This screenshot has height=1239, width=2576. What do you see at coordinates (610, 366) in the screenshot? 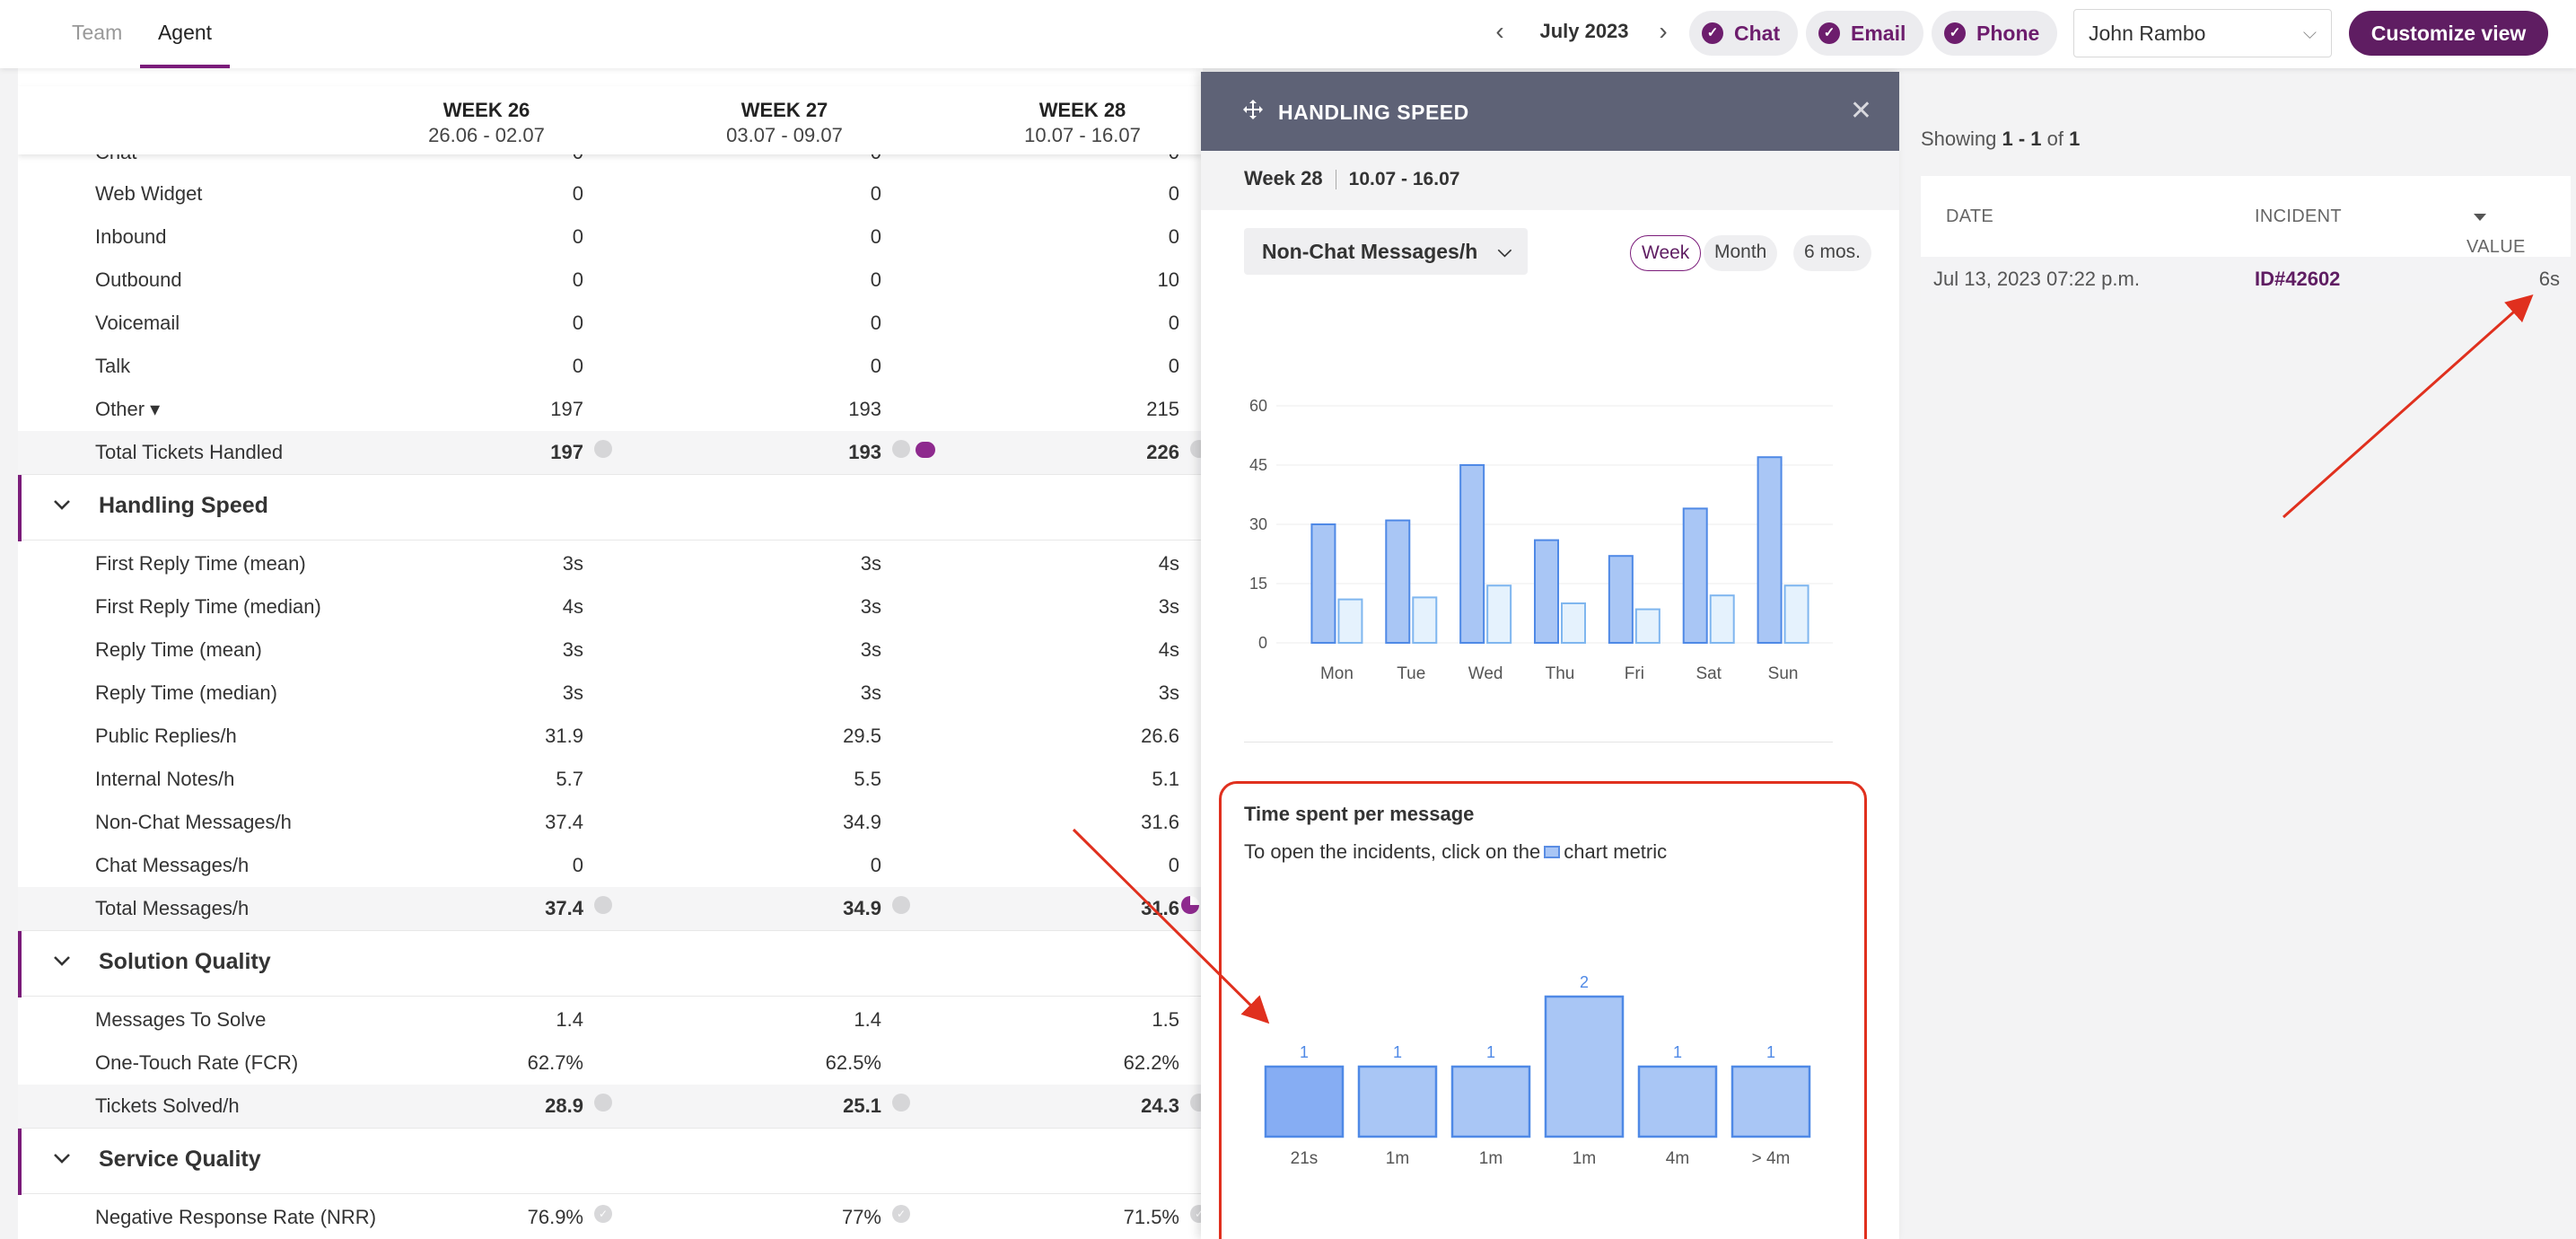
I see `table-row: Talk 0 0 0` at bounding box center [610, 366].